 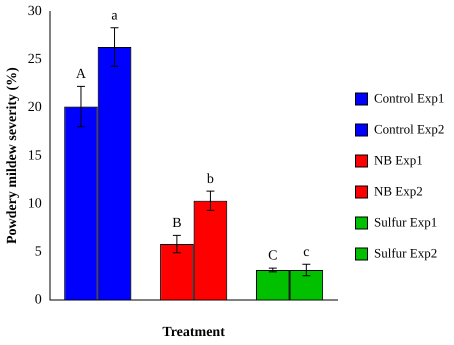 I want to click on y-tick-label: 0, so click(x=38, y=300).